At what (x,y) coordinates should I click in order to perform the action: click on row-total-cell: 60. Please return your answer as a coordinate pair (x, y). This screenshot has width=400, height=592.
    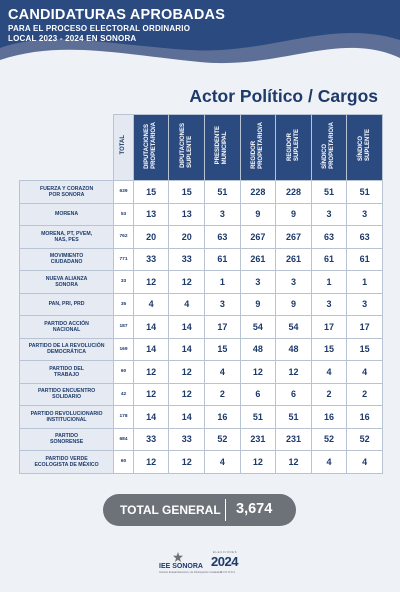
    Looking at the image, I should click on (123, 462).